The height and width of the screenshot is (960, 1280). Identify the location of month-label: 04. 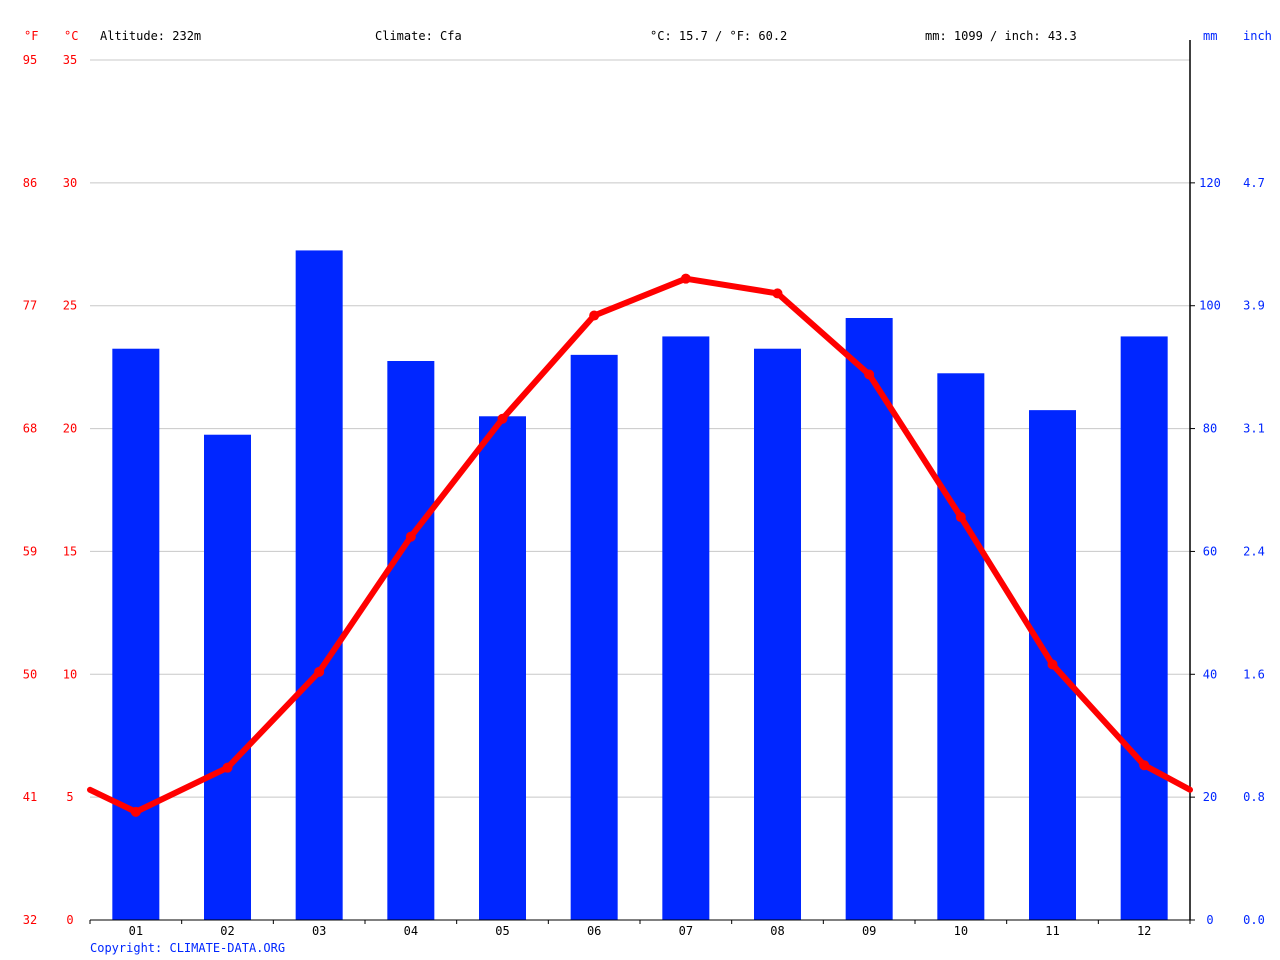
(411, 931).